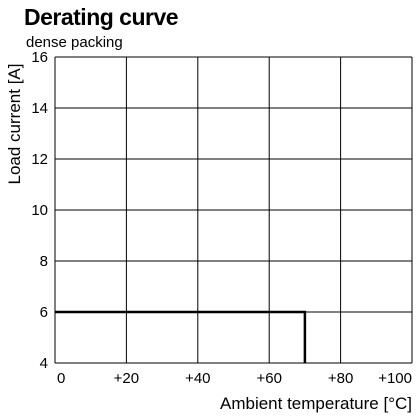 The height and width of the screenshot is (416, 416). What do you see at coordinates (126, 378) in the screenshot?
I see `x-tick-label: +20` at bounding box center [126, 378].